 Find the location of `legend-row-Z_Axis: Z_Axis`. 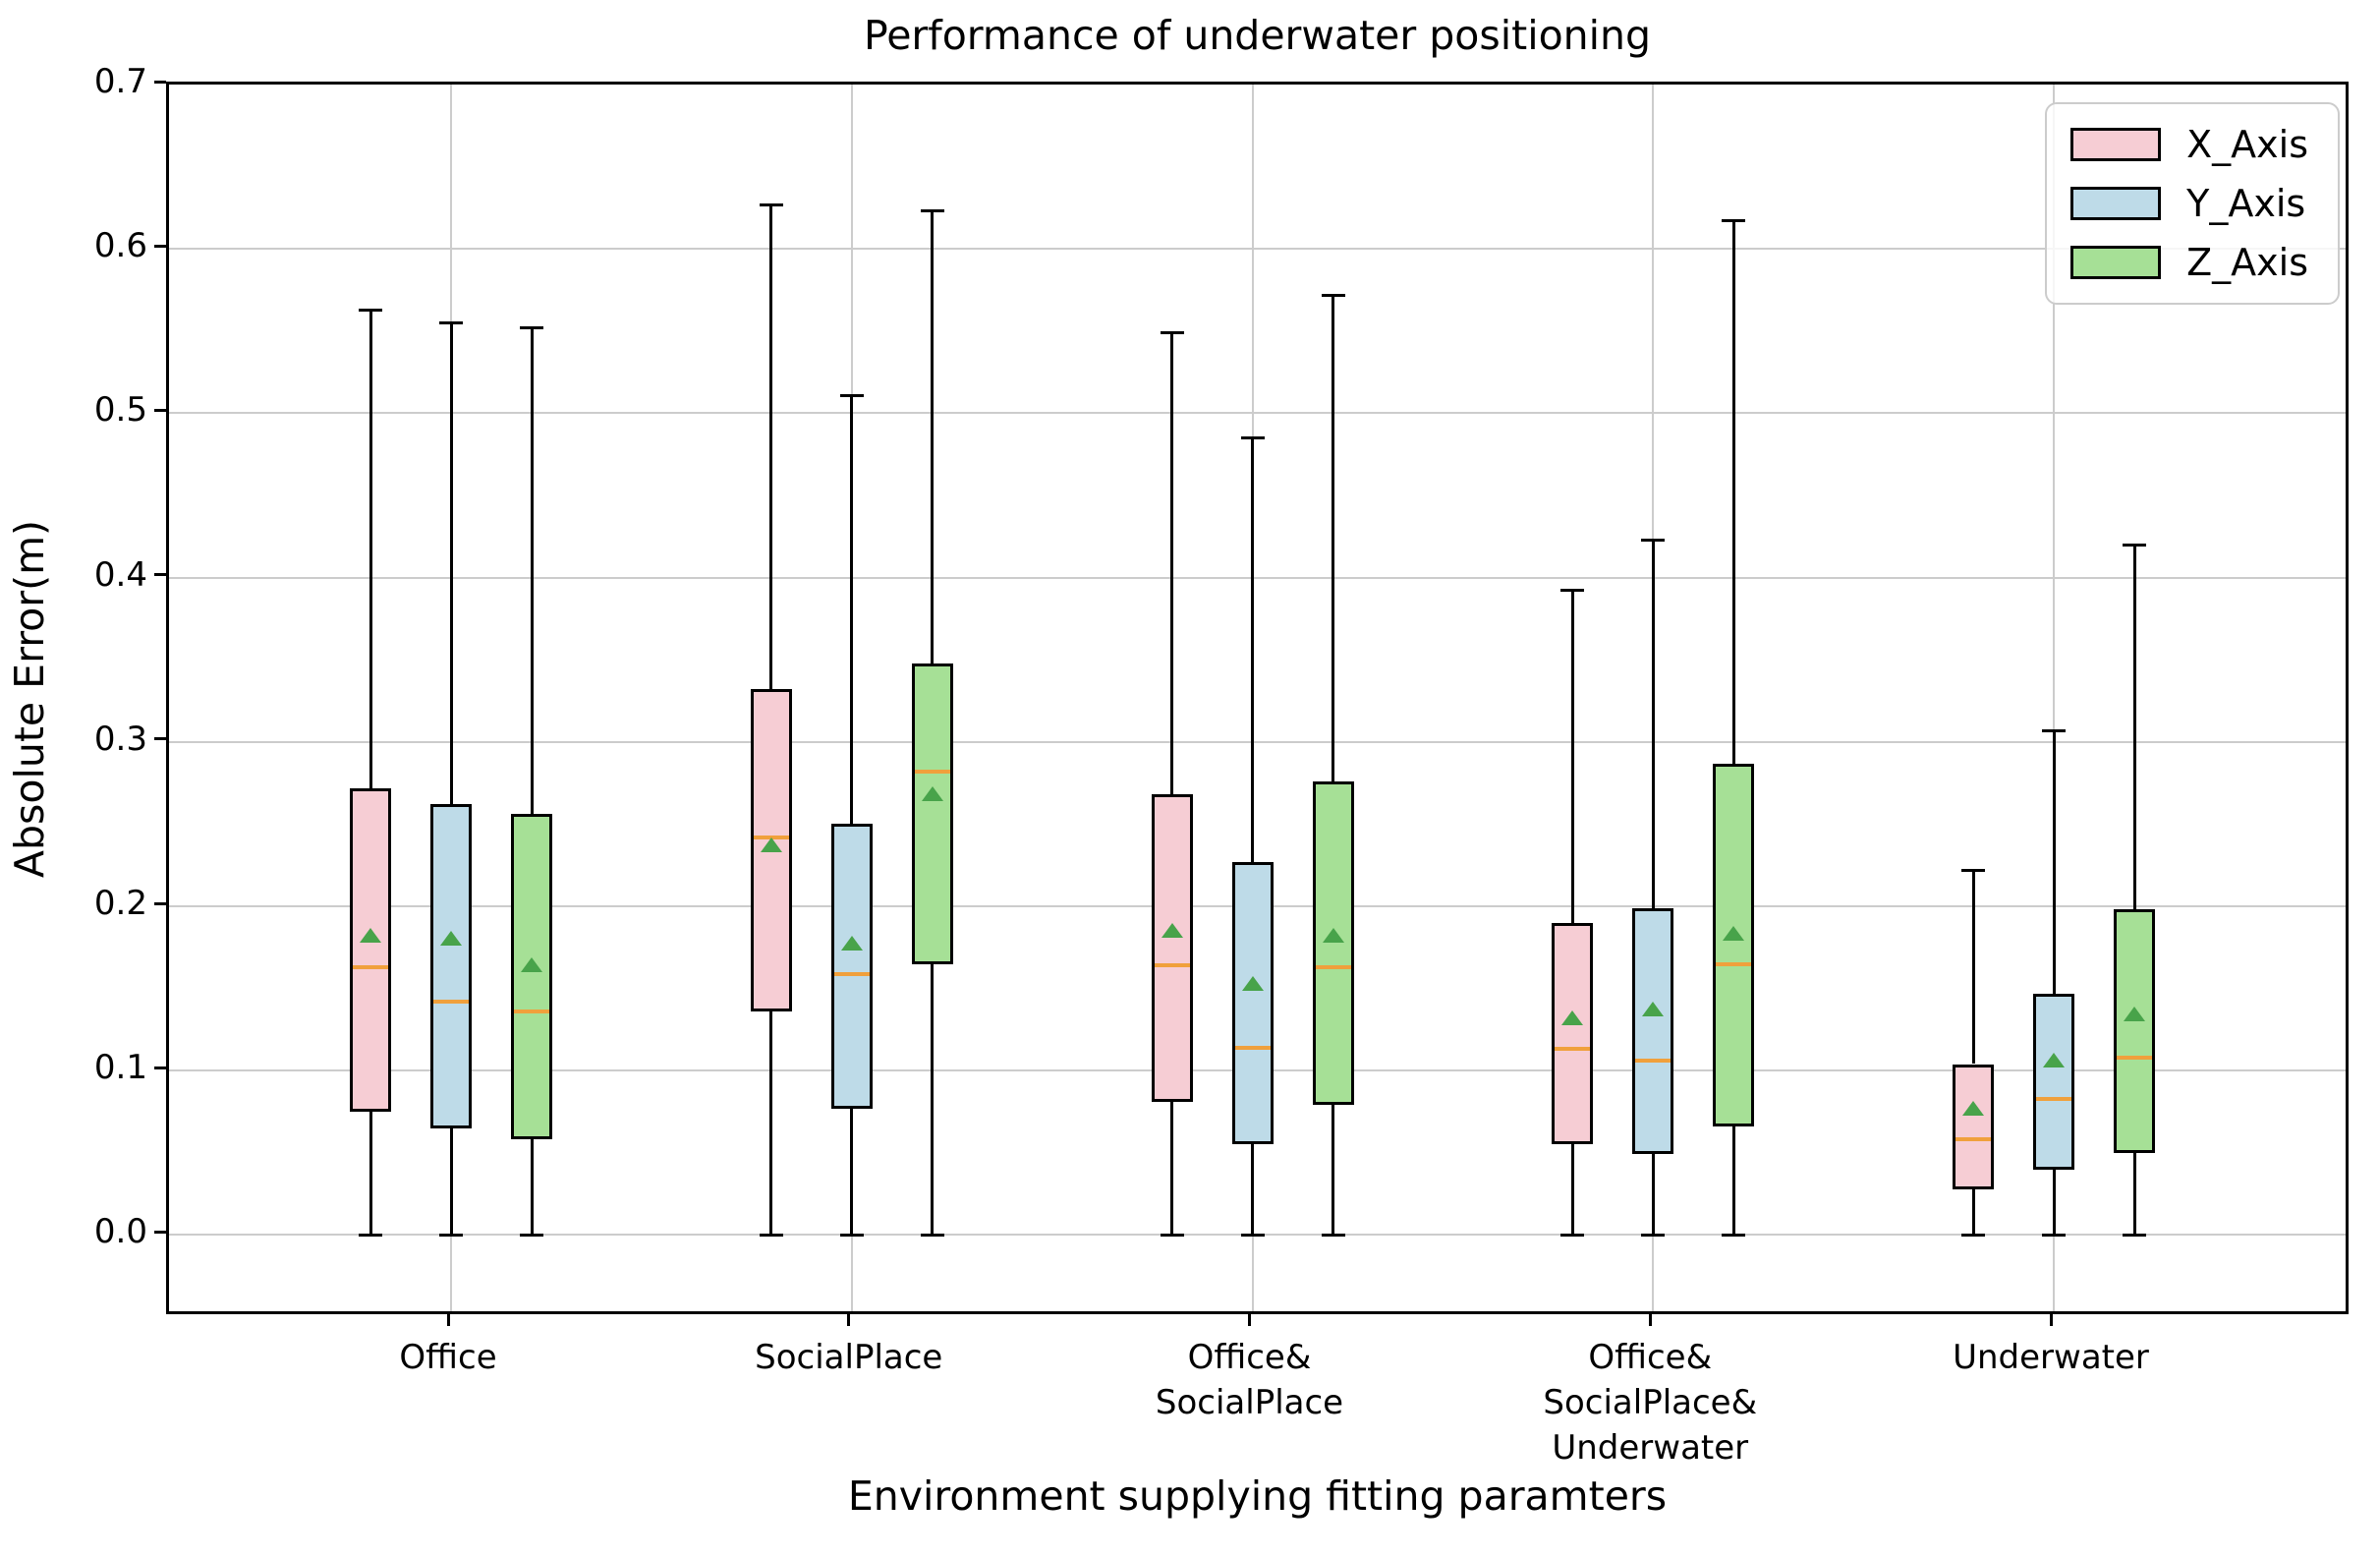

legend-row-Z_Axis: Z_Axis is located at coordinates (2189, 262).